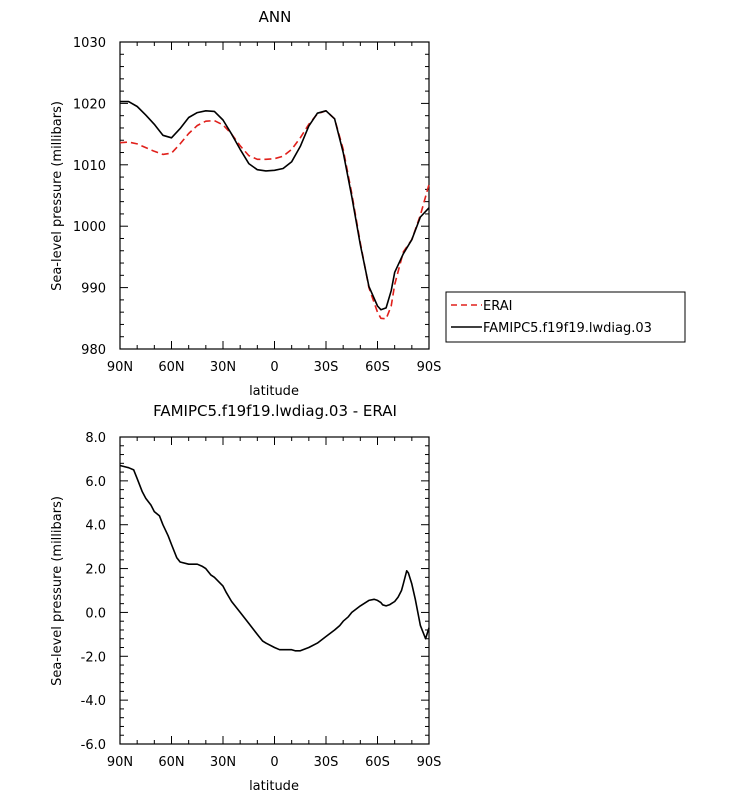 Image resolution: width=733 pixels, height=800 pixels. What do you see at coordinates (93, 657) in the screenshot?
I see `bottom-chart-y-tick-label: -2.0` at bounding box center [93, 657].